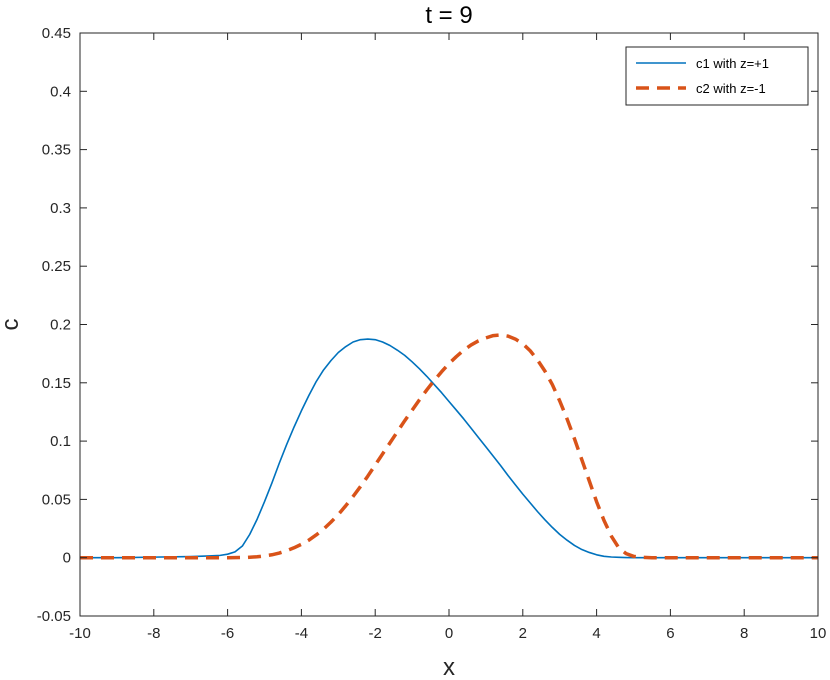  Describe the element at coordinates (67, 558) in the screenshot. I see `y-tick-label: 0` at that location.